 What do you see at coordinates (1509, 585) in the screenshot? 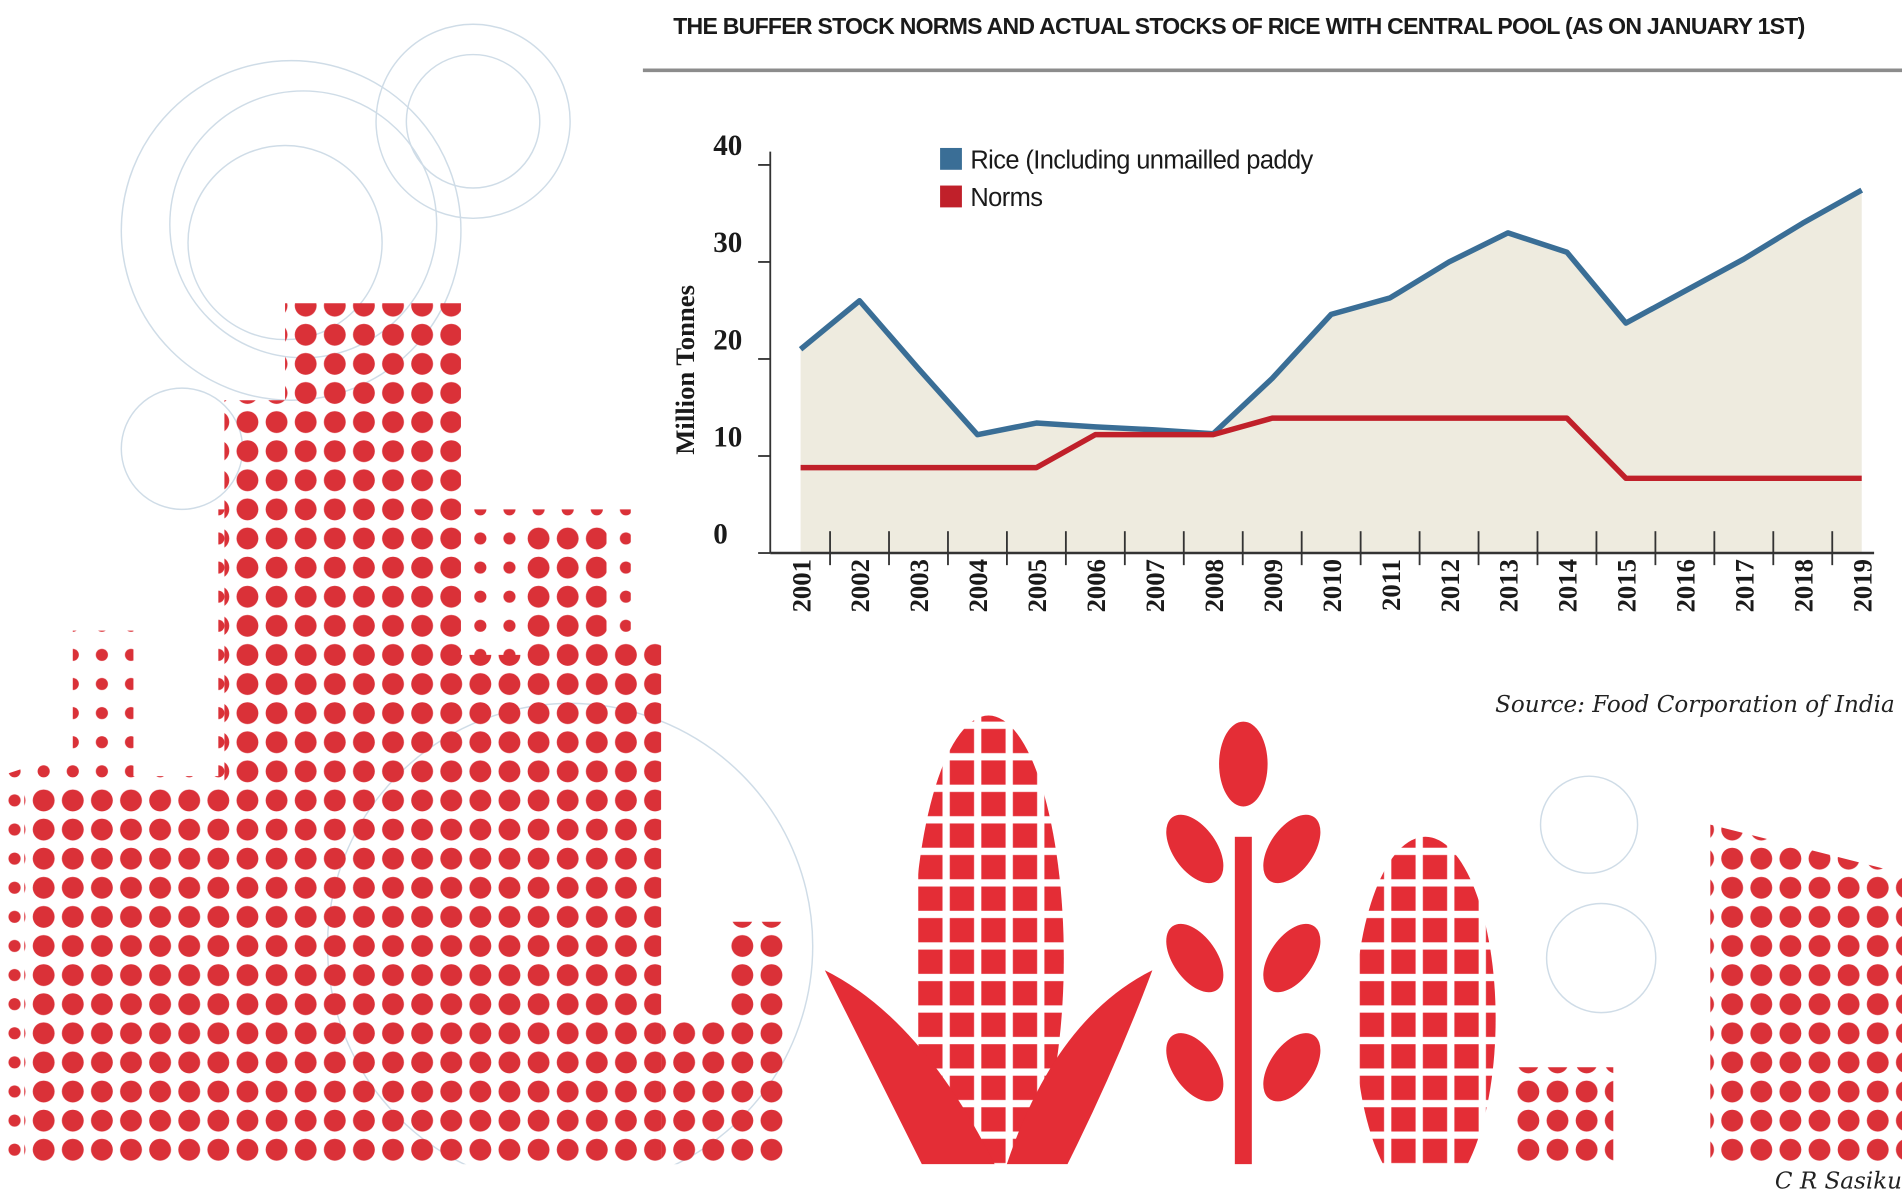
I see `x-tick-label: 2013` at bounding box center [1509, 585].